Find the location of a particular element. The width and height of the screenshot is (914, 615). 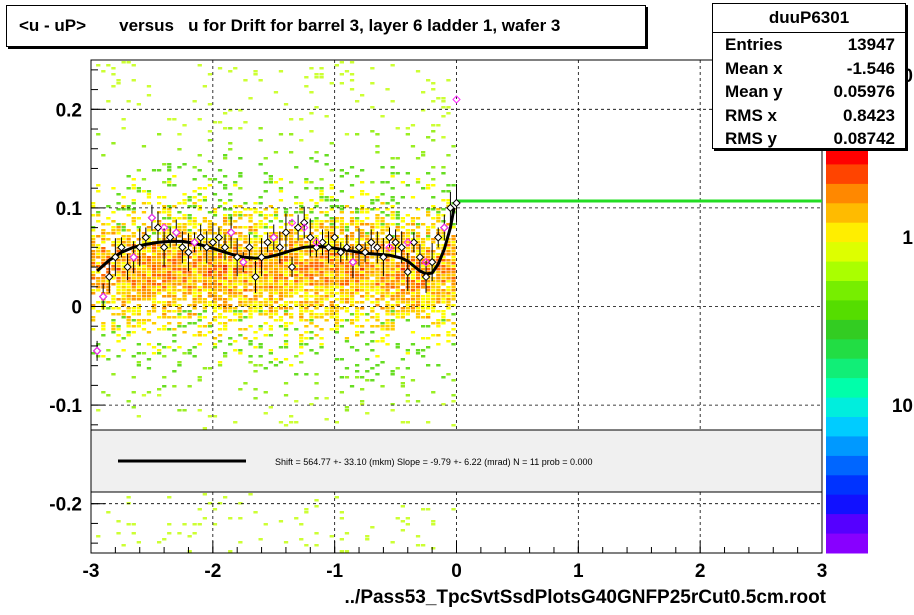

x-tick-label: -2 is located at coordinates (212, 571).